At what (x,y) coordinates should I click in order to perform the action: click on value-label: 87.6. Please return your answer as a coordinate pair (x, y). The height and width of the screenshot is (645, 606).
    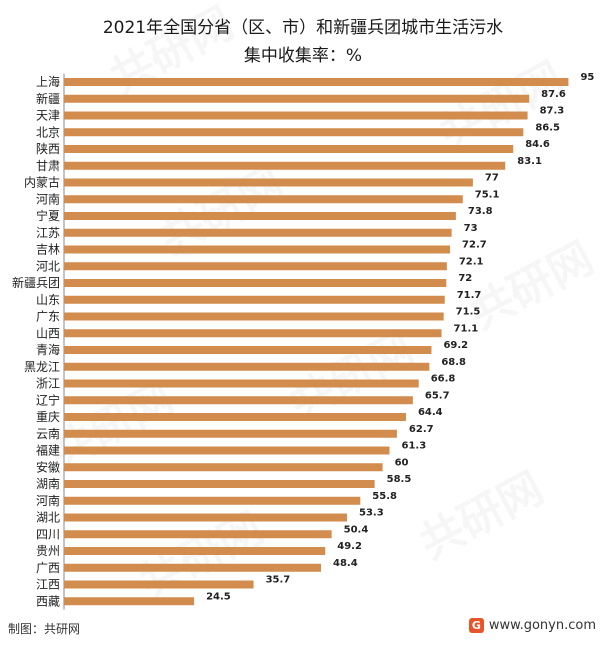
    Looking at the image, I should click on (553, 94).